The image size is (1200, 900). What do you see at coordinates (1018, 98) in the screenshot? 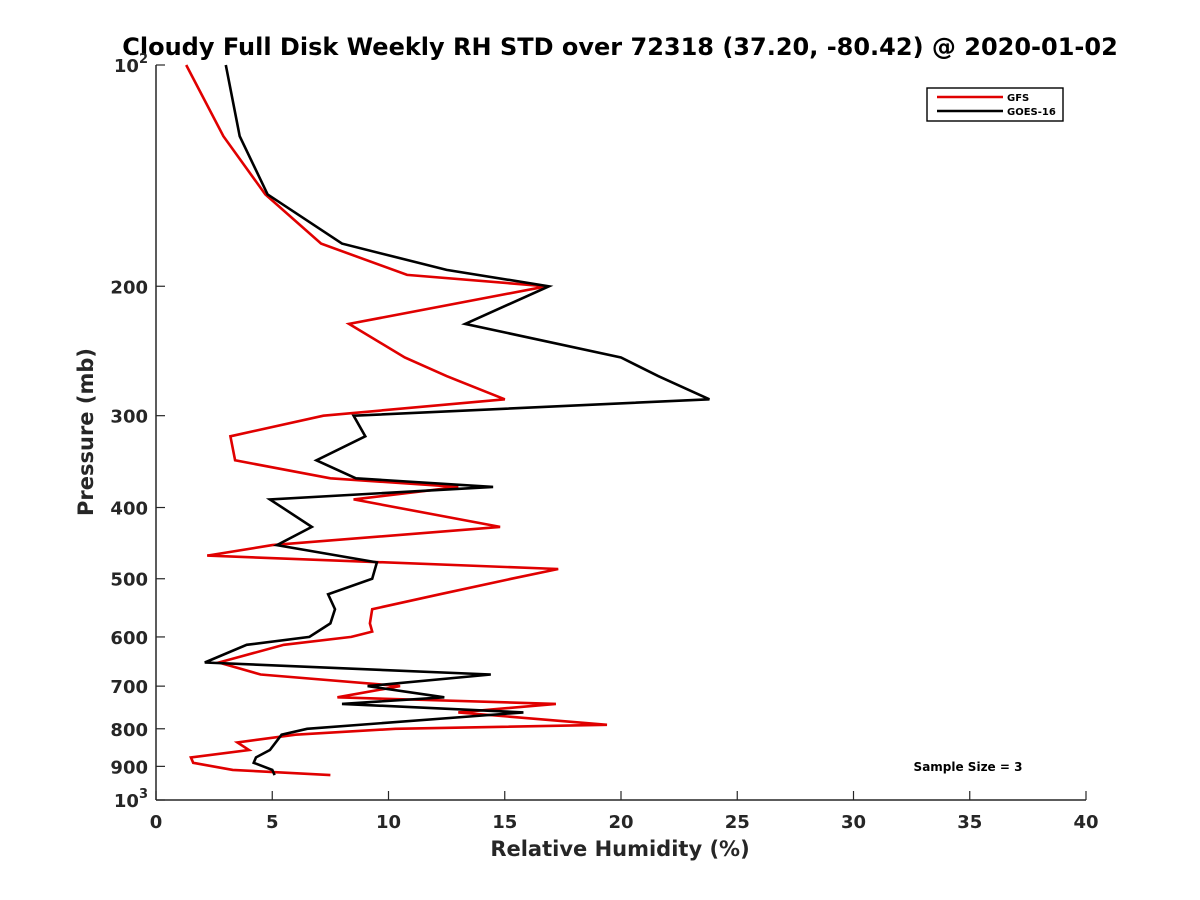
I see `legend-label: GFS` at bounding box center [1018, 98].